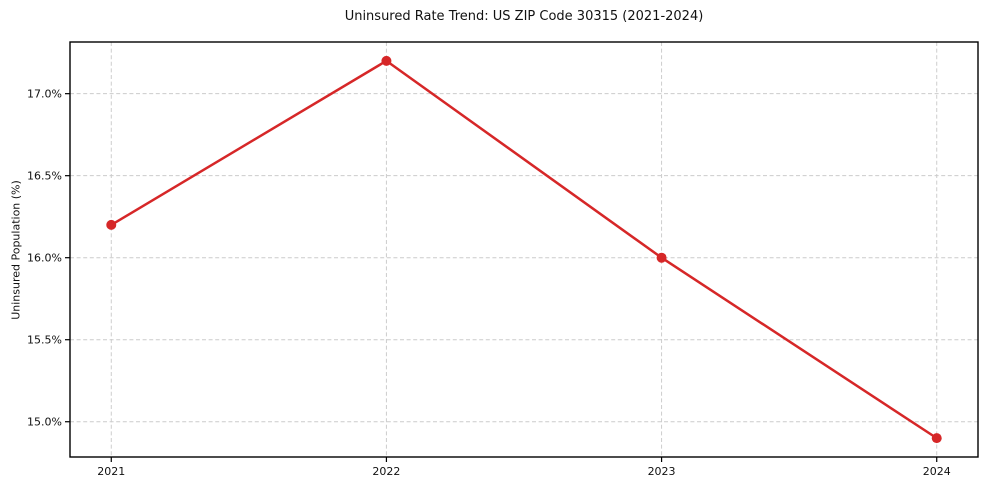 The height and width of the screenshot is (490, 989). I want to click on y-tick-label: 16.0%, so click(44, 258).